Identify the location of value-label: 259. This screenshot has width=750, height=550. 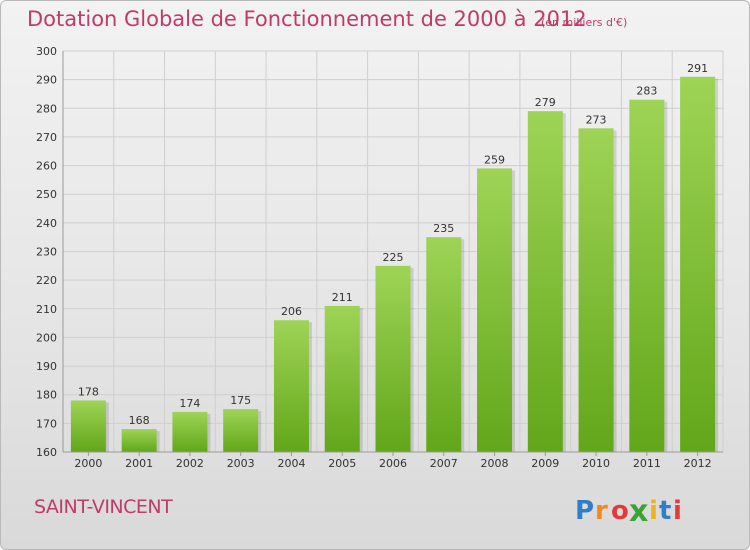
(494, 159).